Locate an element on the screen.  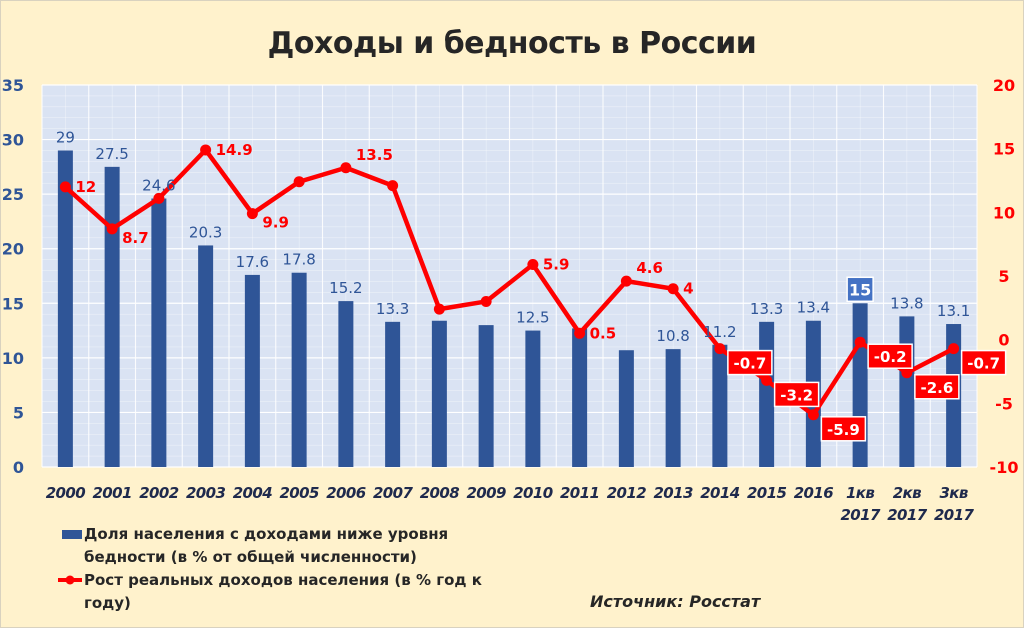
bar-label: 13.8 is located at coordinates (906, 303).